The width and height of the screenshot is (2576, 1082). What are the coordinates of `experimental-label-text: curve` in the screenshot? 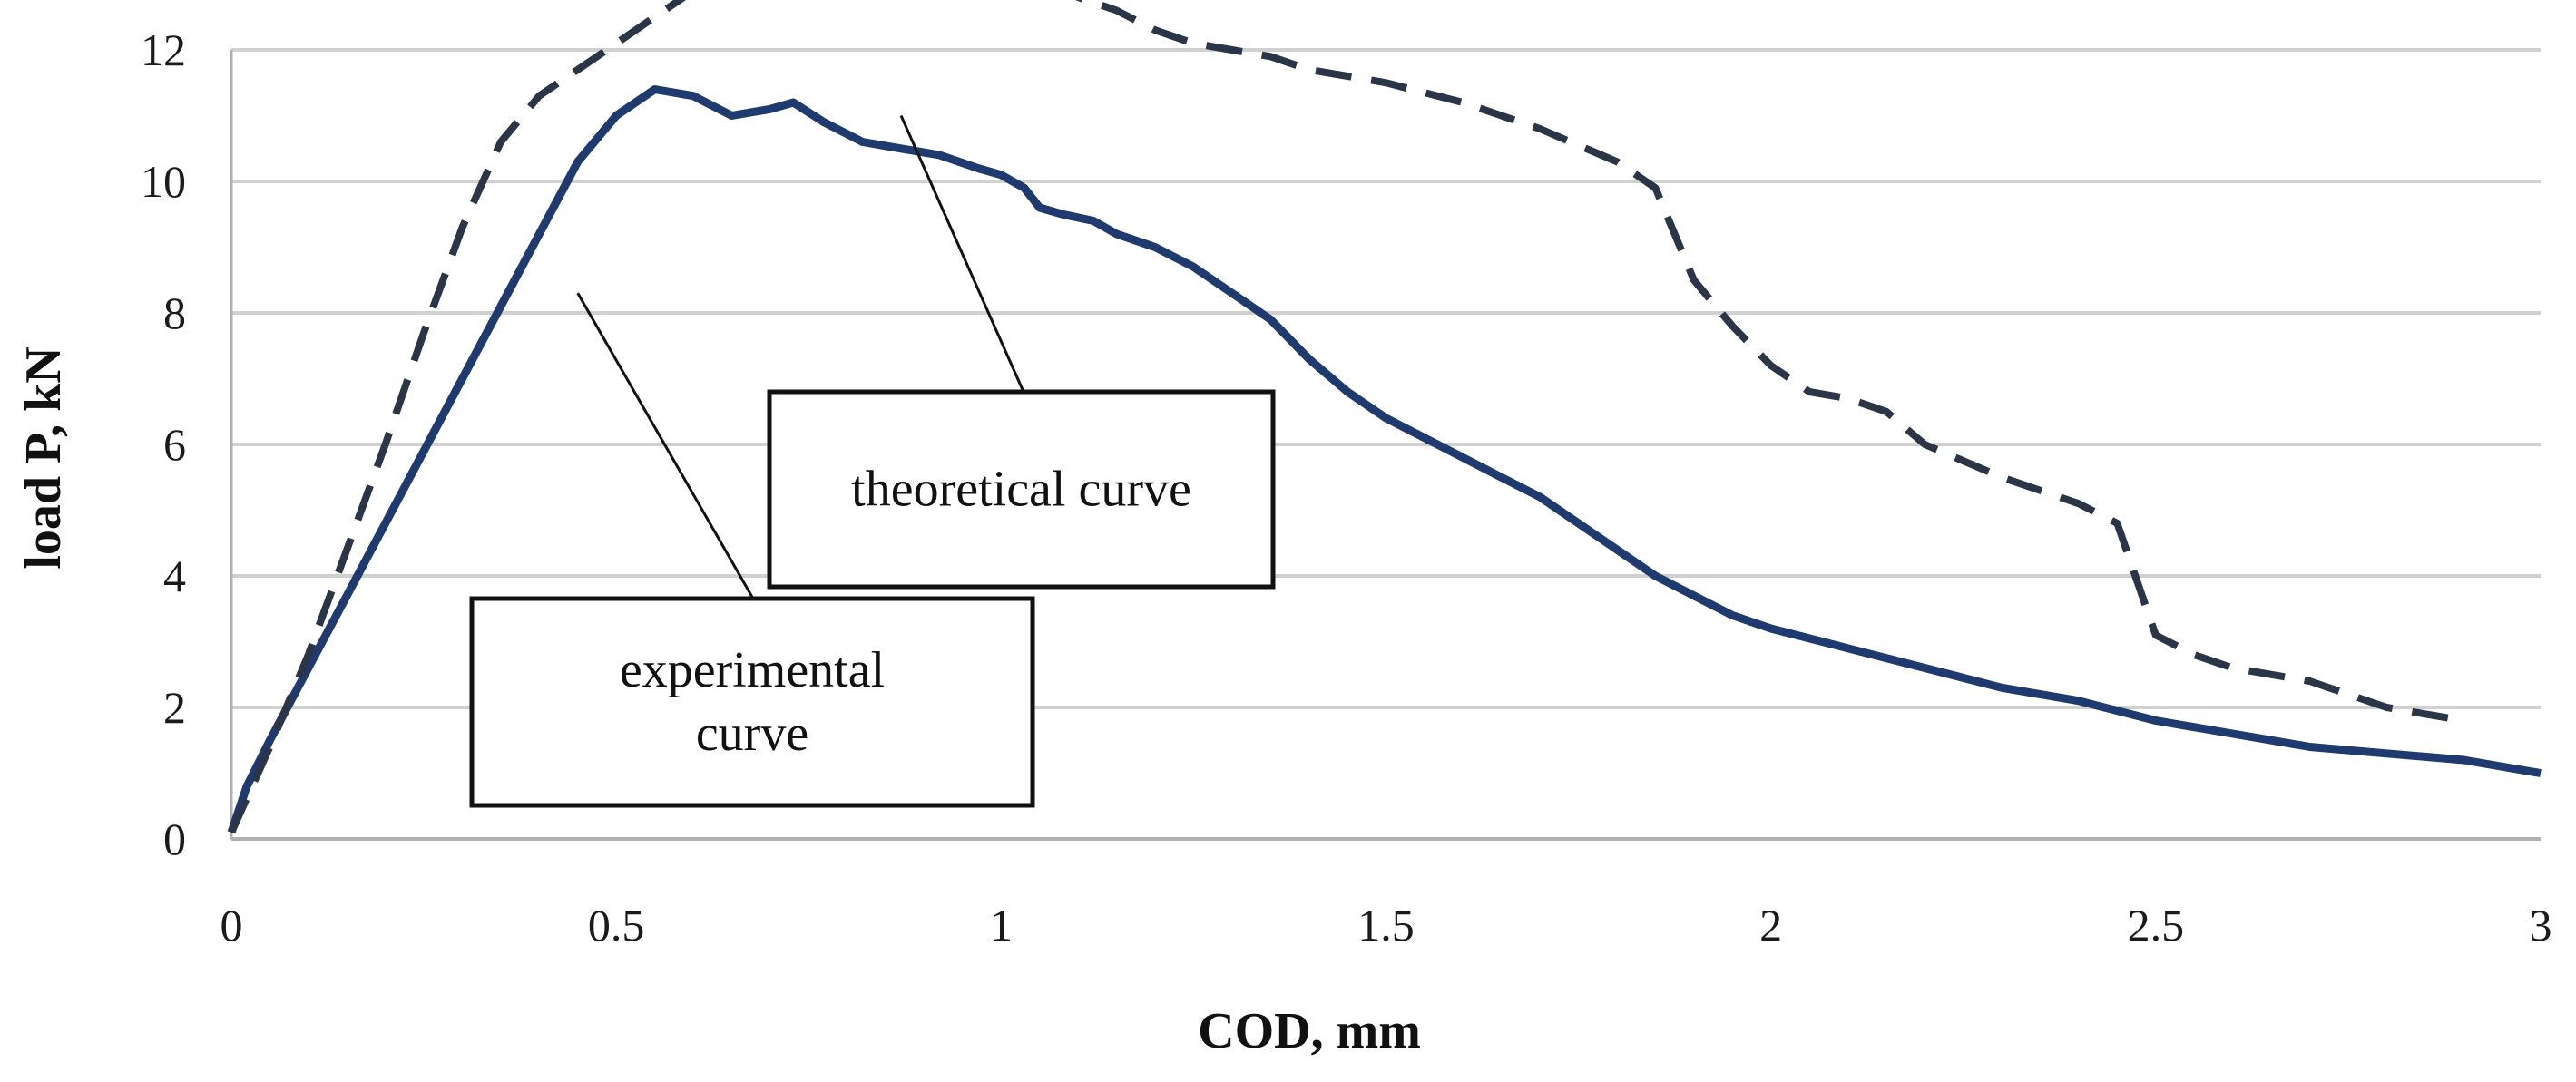 It's located at (752, 734).